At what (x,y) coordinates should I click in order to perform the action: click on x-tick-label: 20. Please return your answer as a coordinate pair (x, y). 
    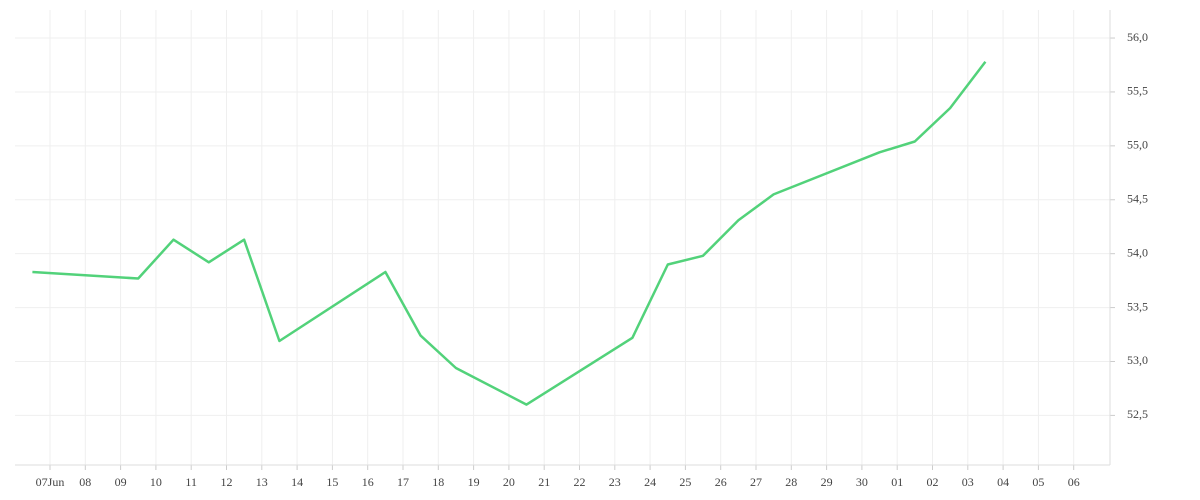
    Looking at the image, I should click on (509, 482).